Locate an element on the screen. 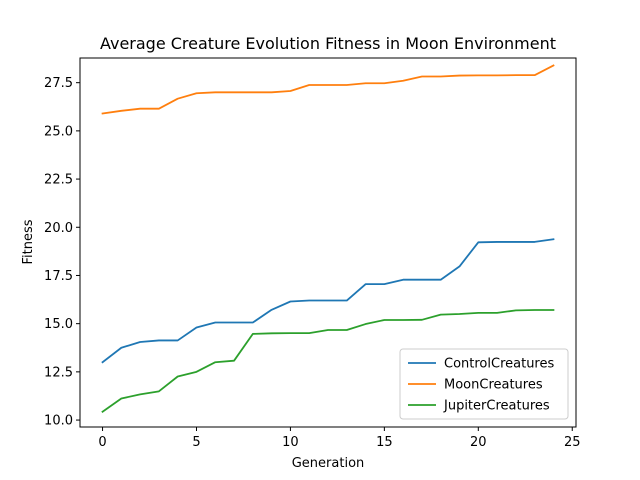 The image size is (640, 480). legend-label-MoonCreatures: MoonCreatures is located at coordinates (493, 385).